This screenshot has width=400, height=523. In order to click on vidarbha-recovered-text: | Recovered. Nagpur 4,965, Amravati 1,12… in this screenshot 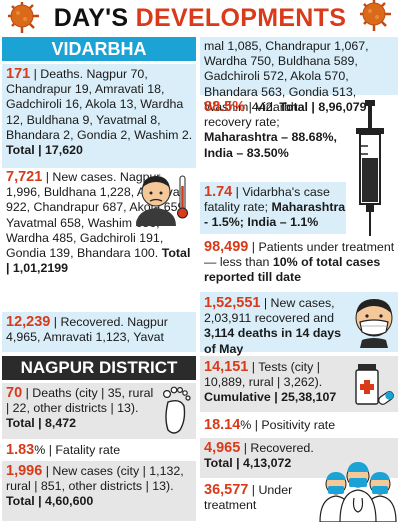, I will do `click(87, 330)`.